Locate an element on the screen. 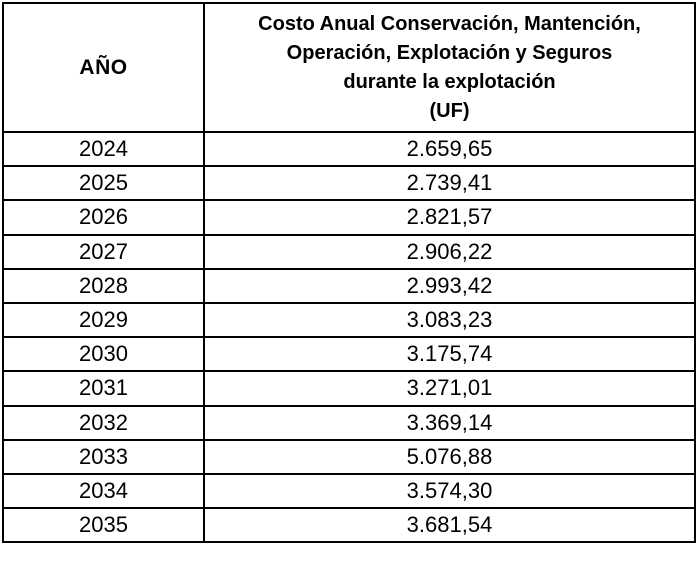  table-row: 2033 5.076,88 is located at coordinates (349, 456).